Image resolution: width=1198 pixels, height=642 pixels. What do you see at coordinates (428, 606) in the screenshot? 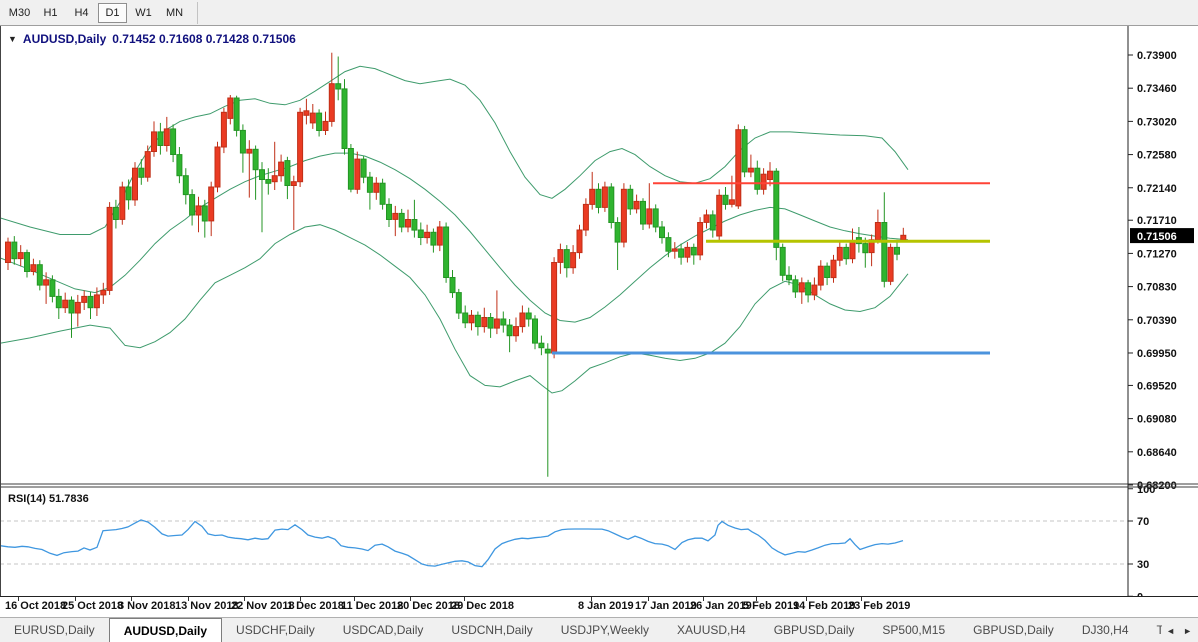
I see `date-label: 20 Dec 2018` at bounding box center [428, 606].